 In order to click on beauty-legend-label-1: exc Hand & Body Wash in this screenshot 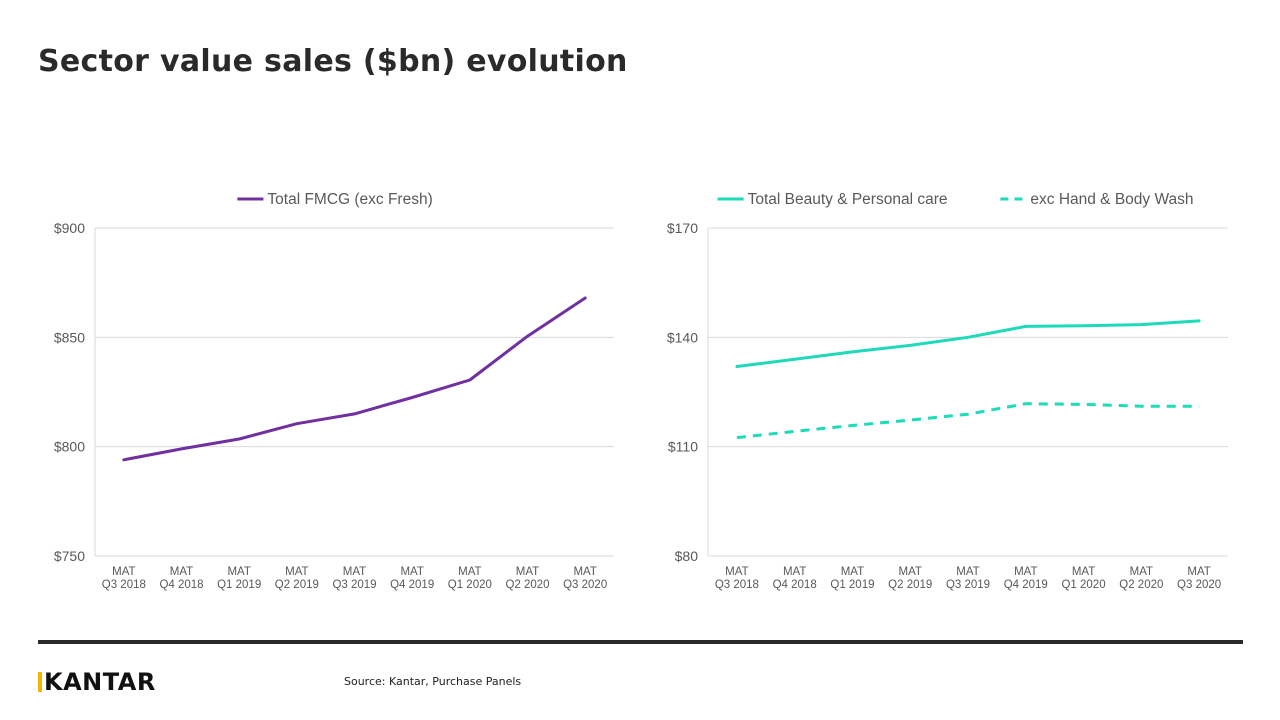, I will do `click(1111, 199)`.